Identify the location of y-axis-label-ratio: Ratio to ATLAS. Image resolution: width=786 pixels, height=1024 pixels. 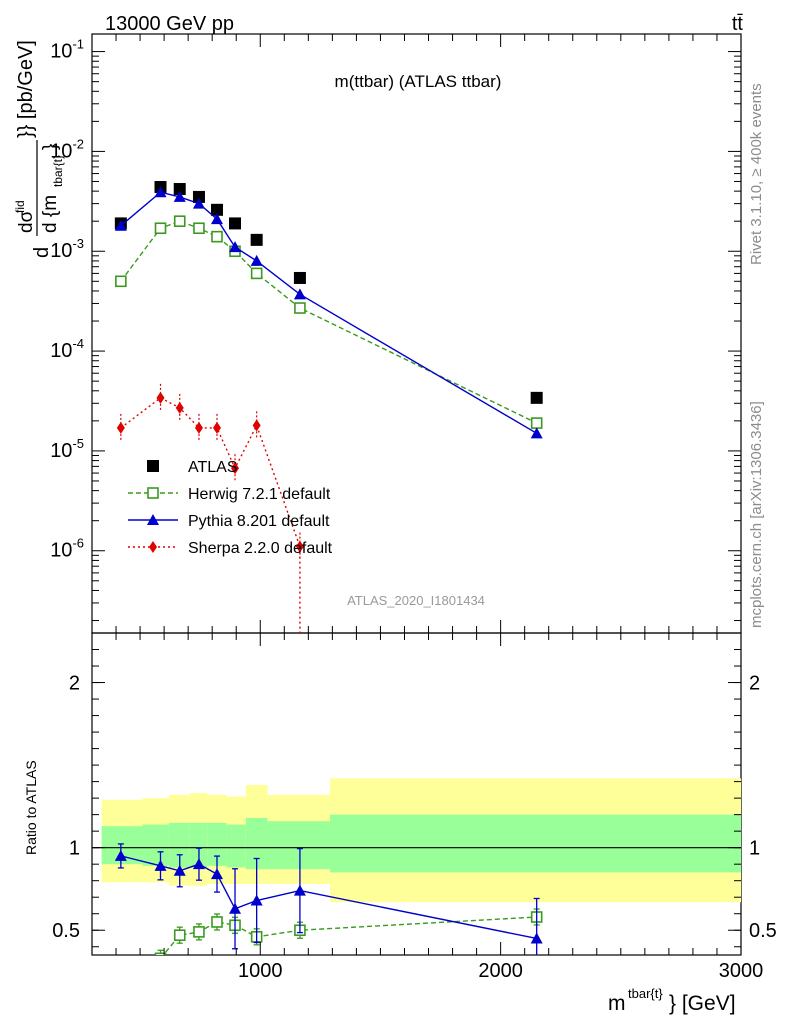
(31, 807).